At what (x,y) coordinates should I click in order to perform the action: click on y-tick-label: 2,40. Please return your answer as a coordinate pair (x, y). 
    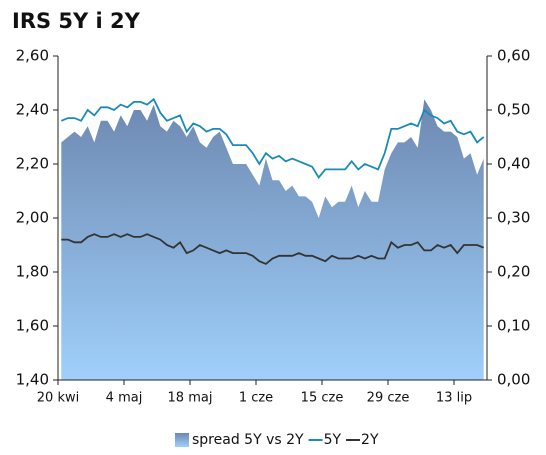
    Looking at the image, I should click on (32, 110).